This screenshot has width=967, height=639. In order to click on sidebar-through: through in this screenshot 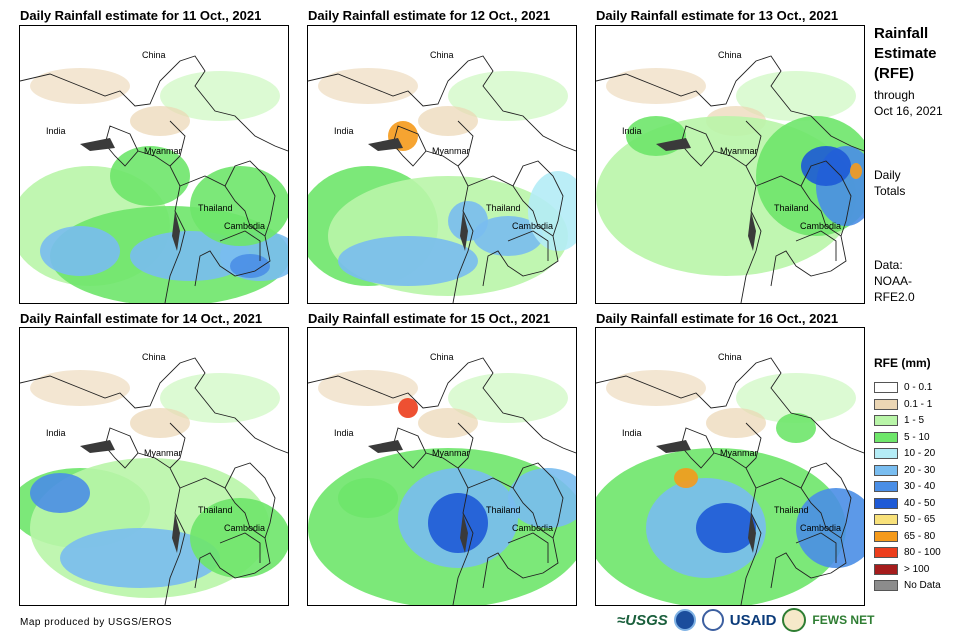, I will do `click(894, 95)`.